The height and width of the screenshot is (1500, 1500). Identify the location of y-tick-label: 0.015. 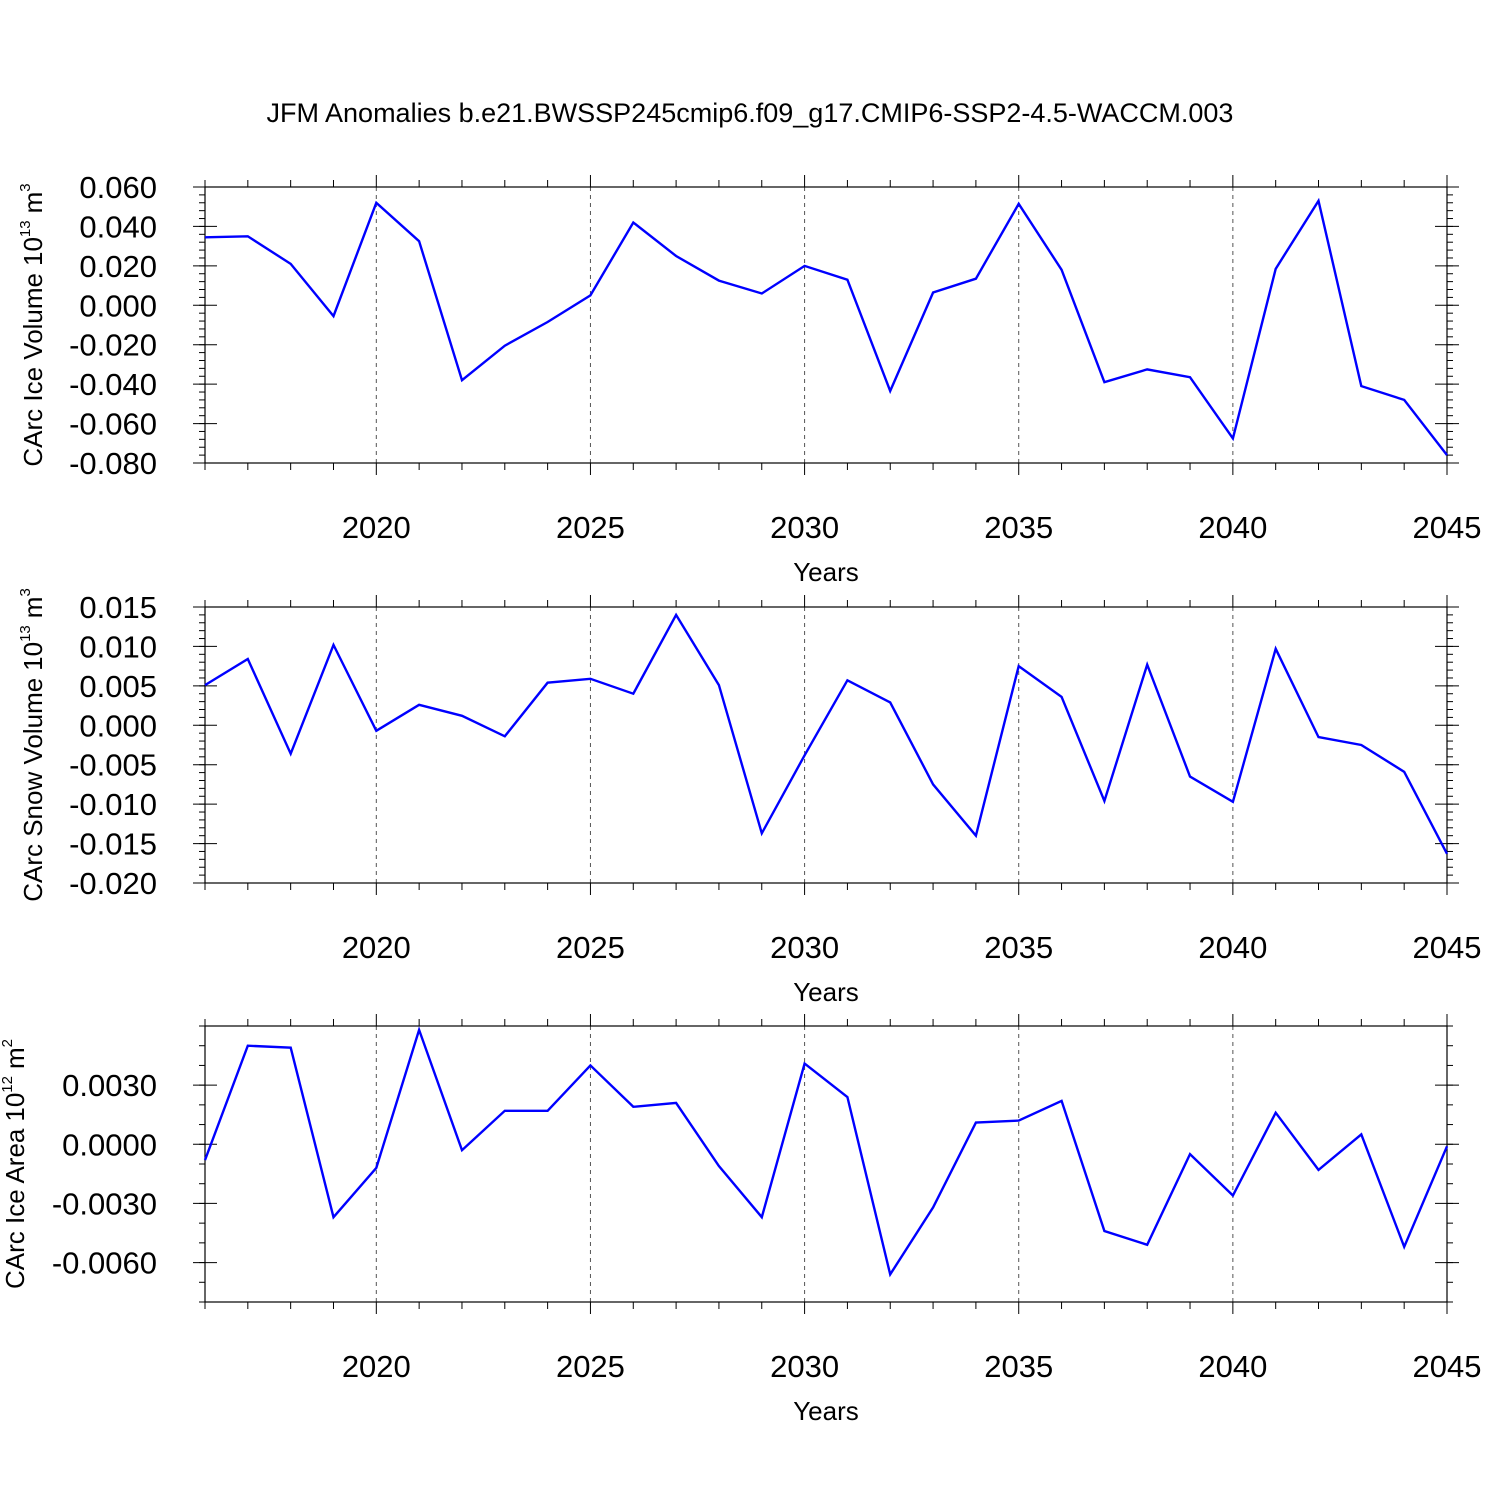
(118, 607).